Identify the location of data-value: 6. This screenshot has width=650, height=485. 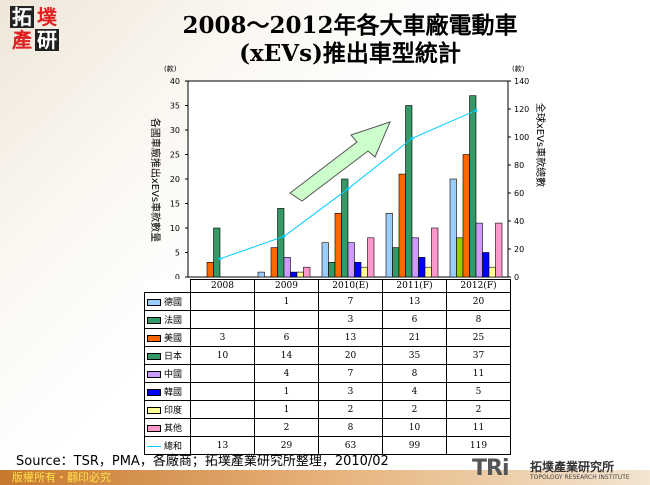
(414, 319).